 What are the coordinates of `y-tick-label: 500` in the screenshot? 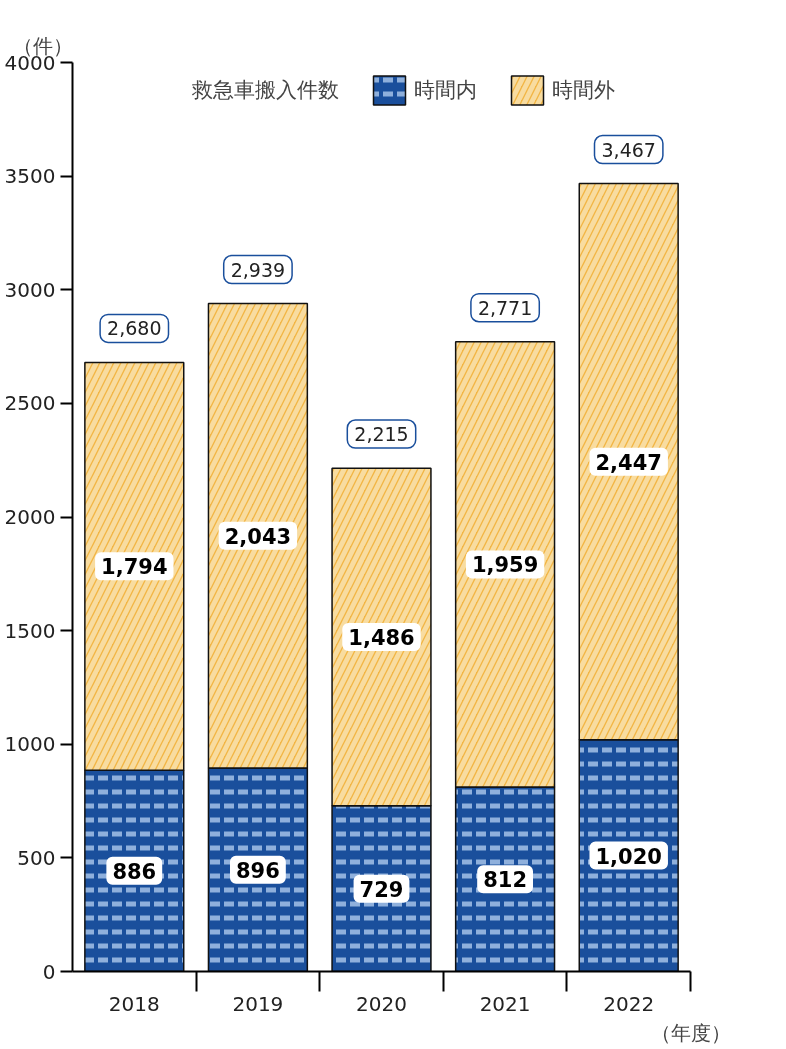 It's located at (36, 857).